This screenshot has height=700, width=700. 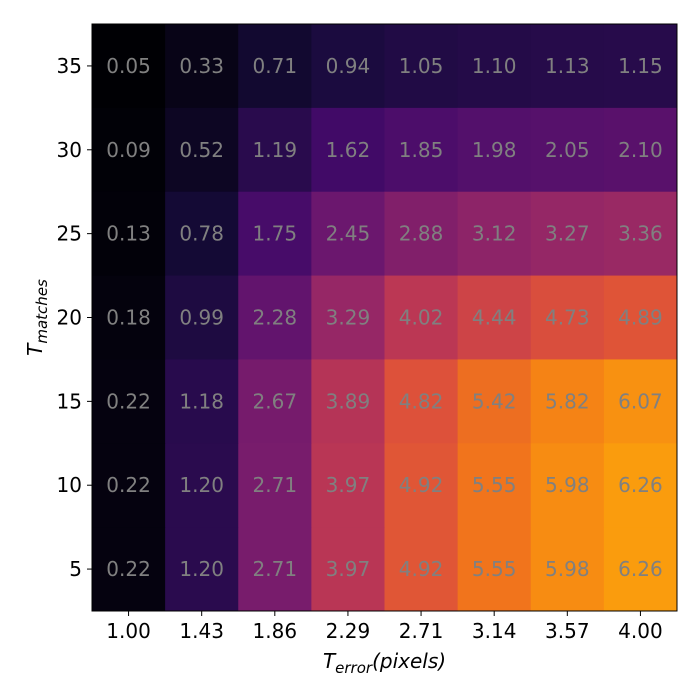 What do you see at coordinates (348, 631) in the screenshot?
I see `x-tick-label: 2.29` at bounding box center [348, 631].